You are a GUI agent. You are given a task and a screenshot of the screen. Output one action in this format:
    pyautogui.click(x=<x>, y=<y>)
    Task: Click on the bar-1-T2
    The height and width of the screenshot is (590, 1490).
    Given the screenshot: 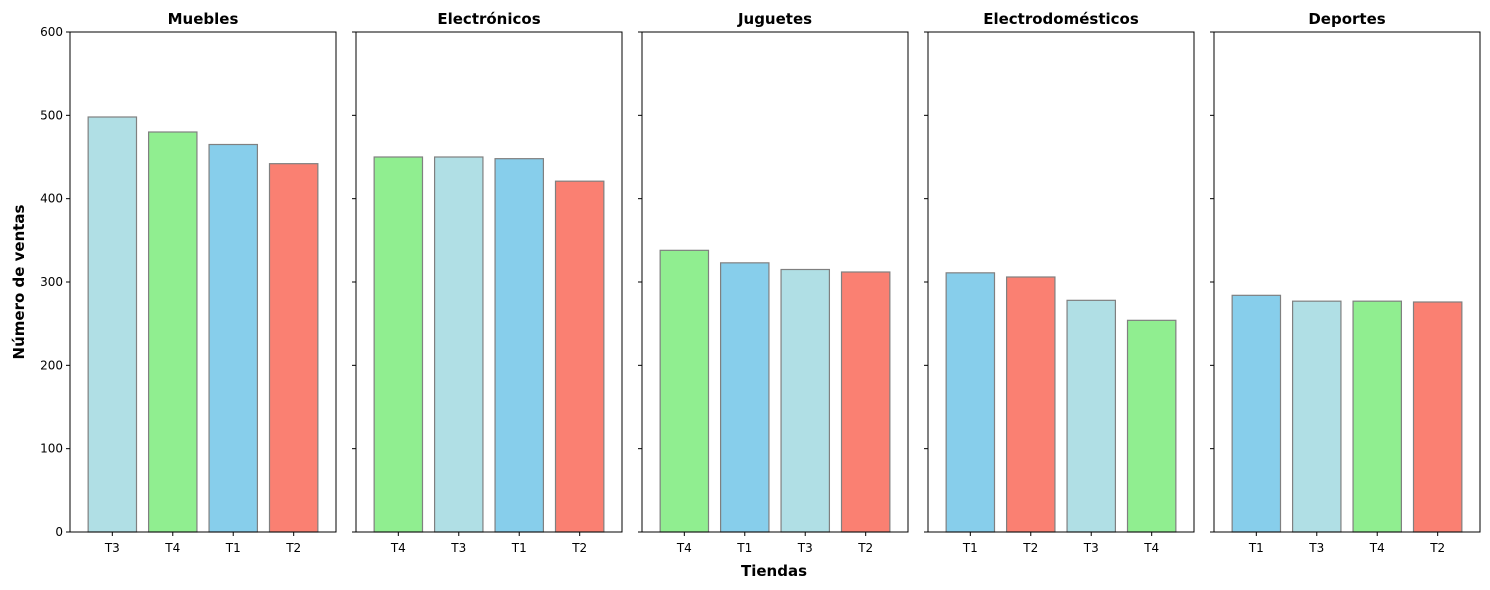 What is the action you would take?
    pyautogui.click(x=293, y=348)
    